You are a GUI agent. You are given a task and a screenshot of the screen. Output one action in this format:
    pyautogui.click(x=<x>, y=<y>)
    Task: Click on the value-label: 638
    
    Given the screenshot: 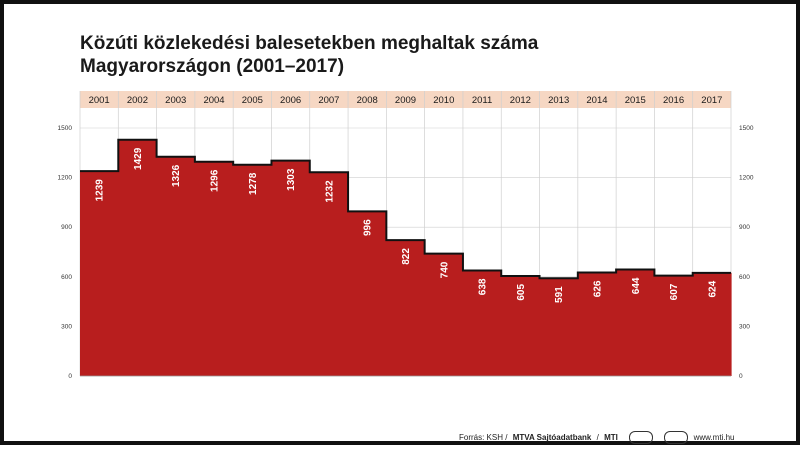 What is the action you would take?
    pyautogui.click(x=483, y=286)
    